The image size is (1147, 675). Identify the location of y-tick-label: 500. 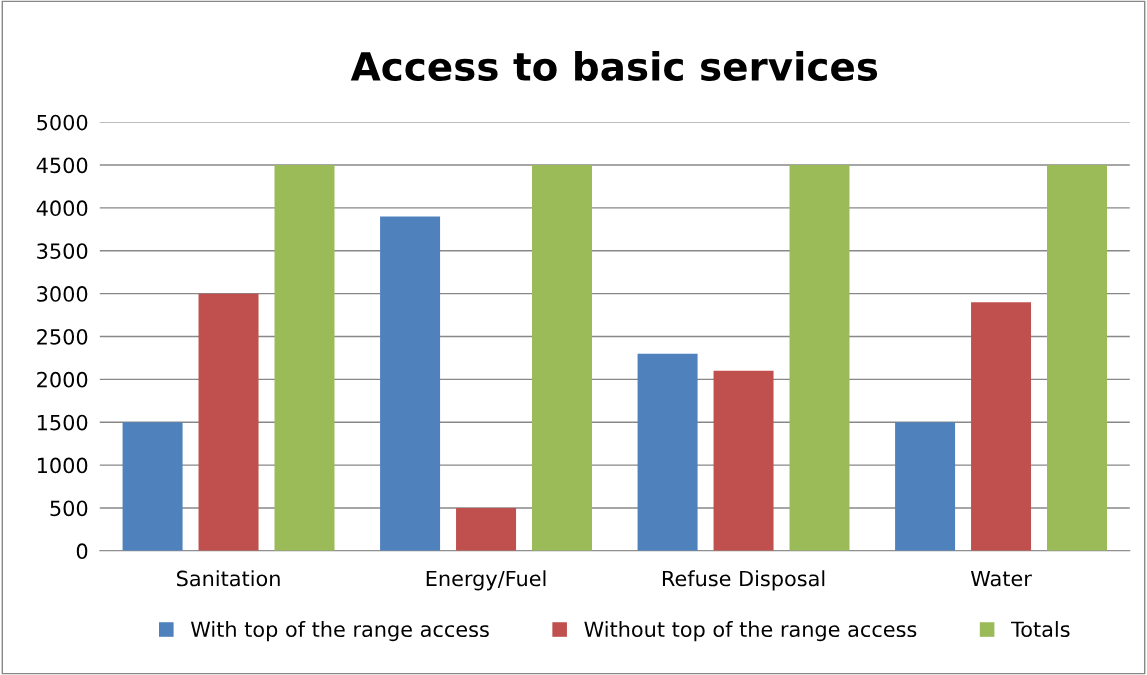
(69, 508).